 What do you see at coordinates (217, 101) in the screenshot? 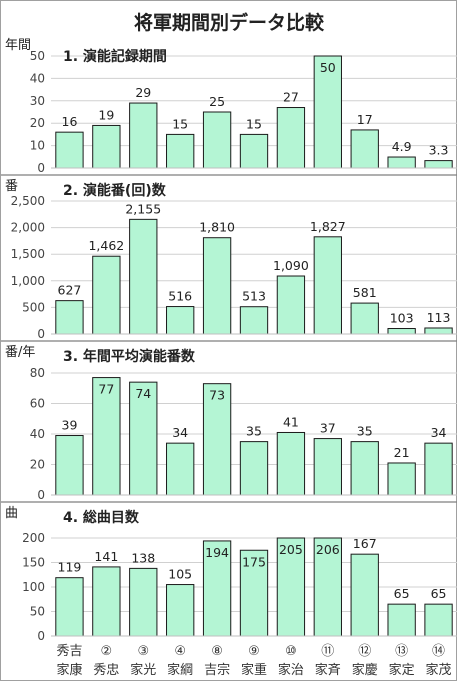
I see `data-label: 25` at bounding box center [217, 101].